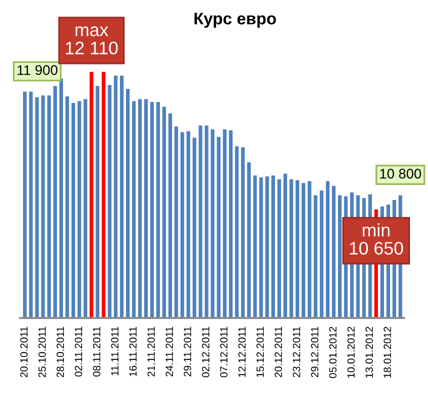  What do you see at coordinates (151, 351) in the screenshot?
I see `x-tick-label: 21.11.2011` at bounding box center [151, 351].